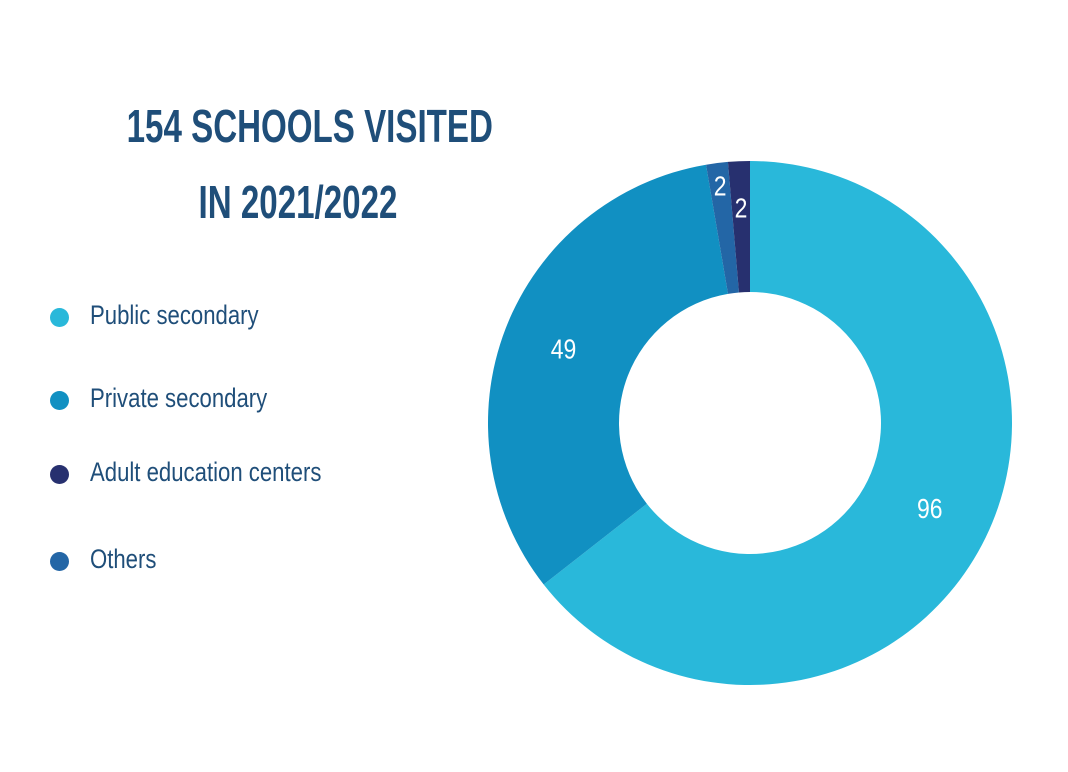 The image size is (1068, 772). Describe the element at coordinates (59, 474) in the screenshot. I see `legend-swatch-adult-education-centers` at that location.